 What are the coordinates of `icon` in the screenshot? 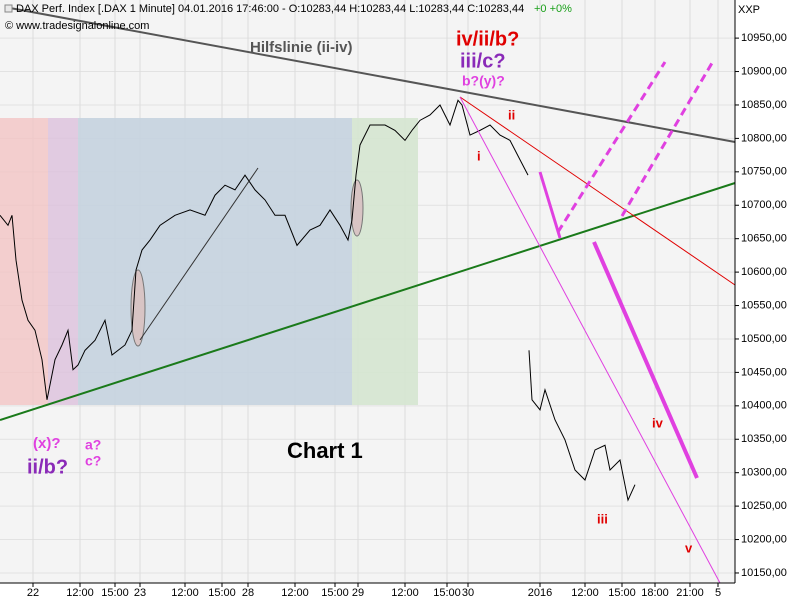 It's located at (8, 8).